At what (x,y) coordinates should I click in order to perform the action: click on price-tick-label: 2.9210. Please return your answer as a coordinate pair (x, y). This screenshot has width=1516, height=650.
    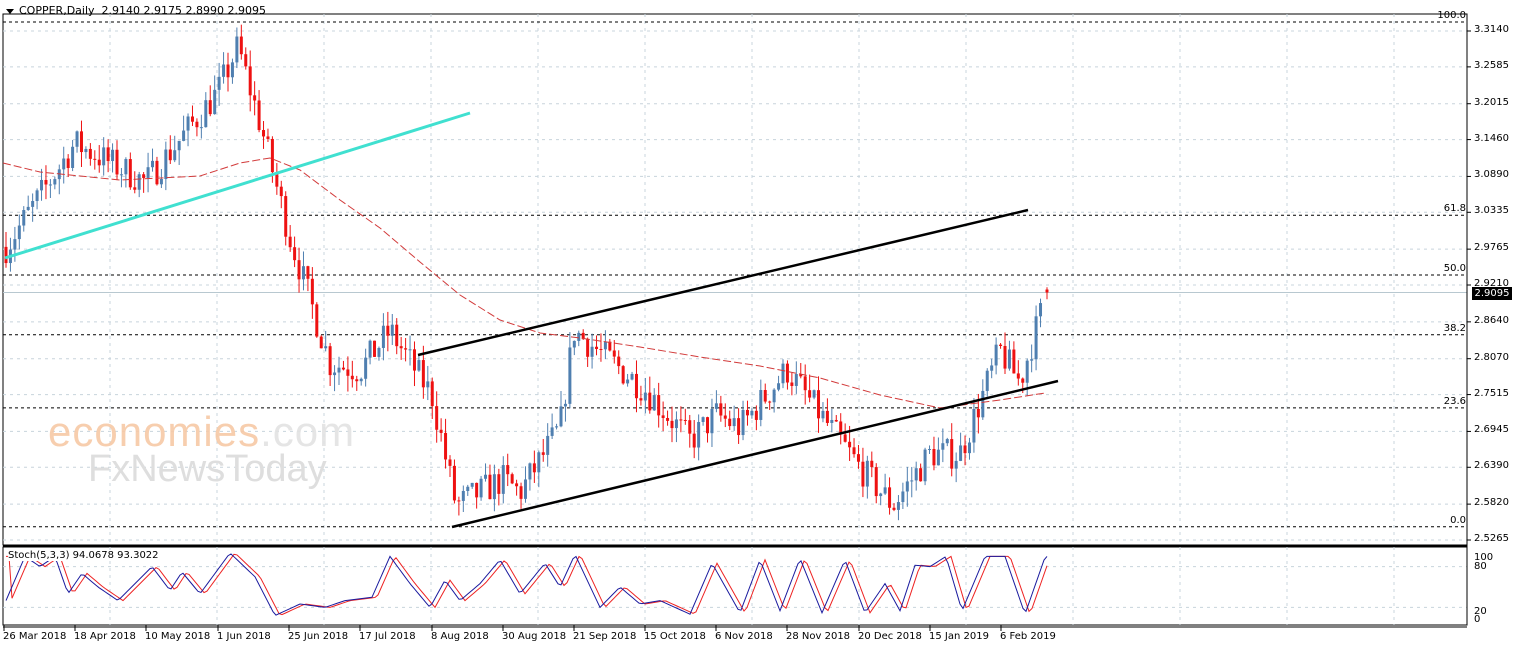
    Looking at the image, I should click on (1491, 283).